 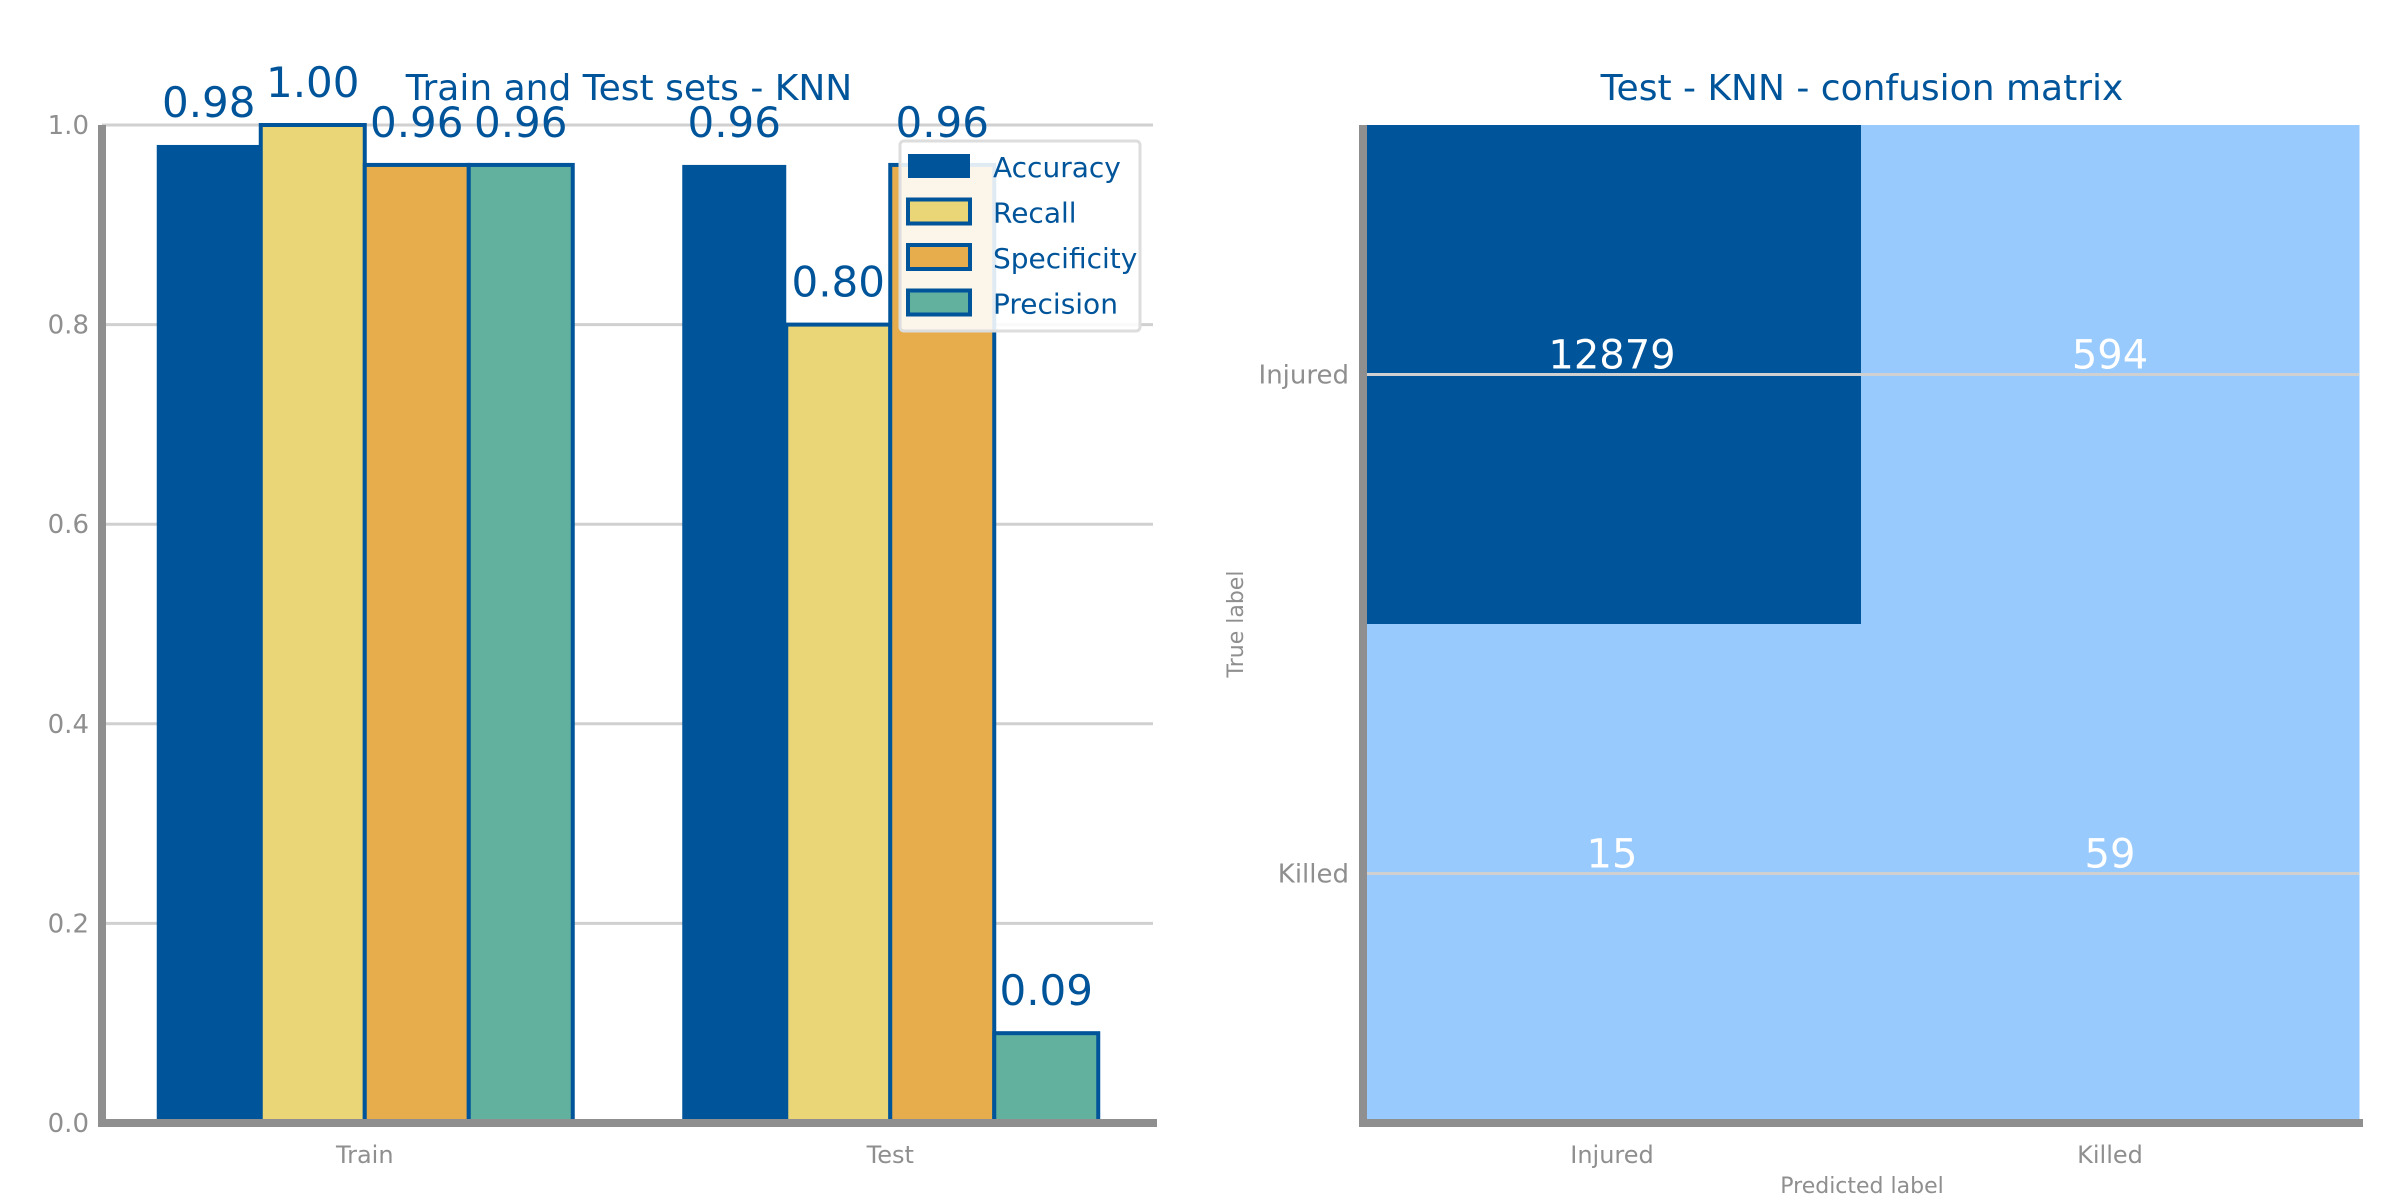 I want to click on y-tick-labels: Injured Killed, so click(x=1304, y=625).